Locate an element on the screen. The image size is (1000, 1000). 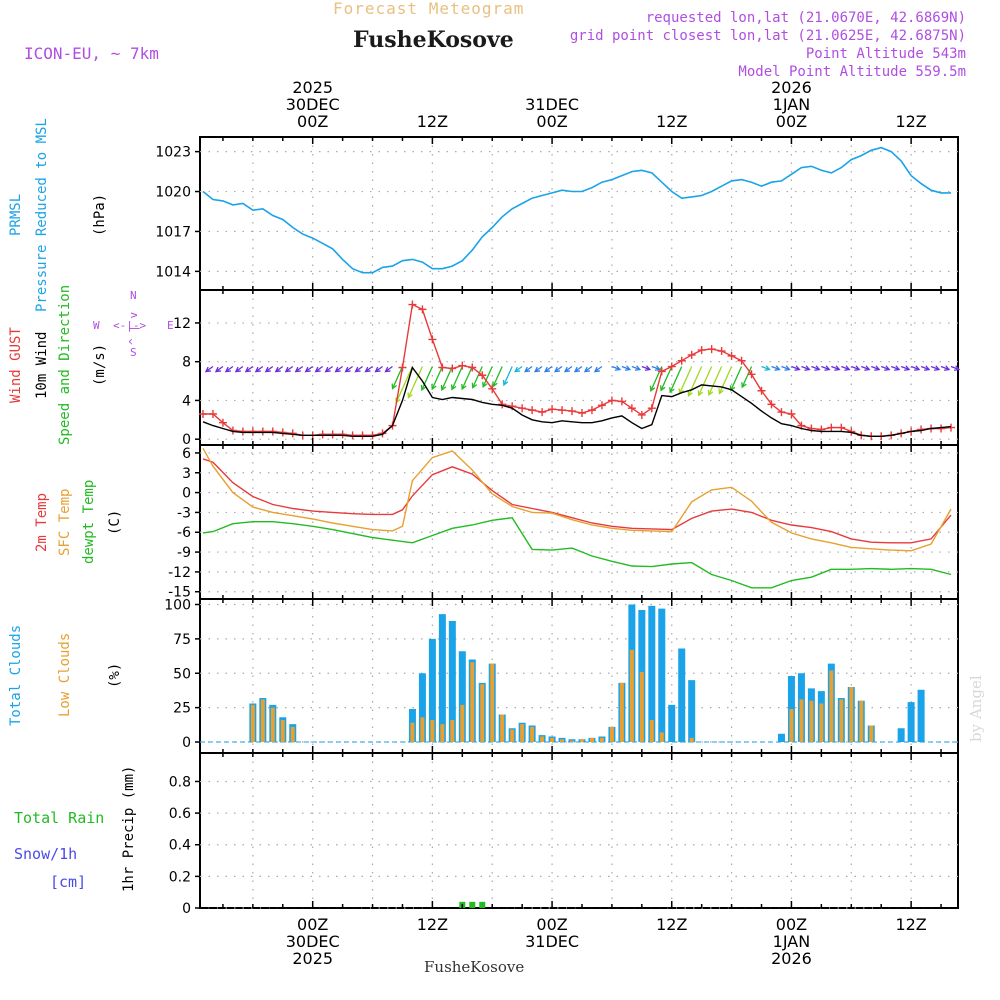
wind-label-2: 10m Wind is located at coordinates (42, 365).